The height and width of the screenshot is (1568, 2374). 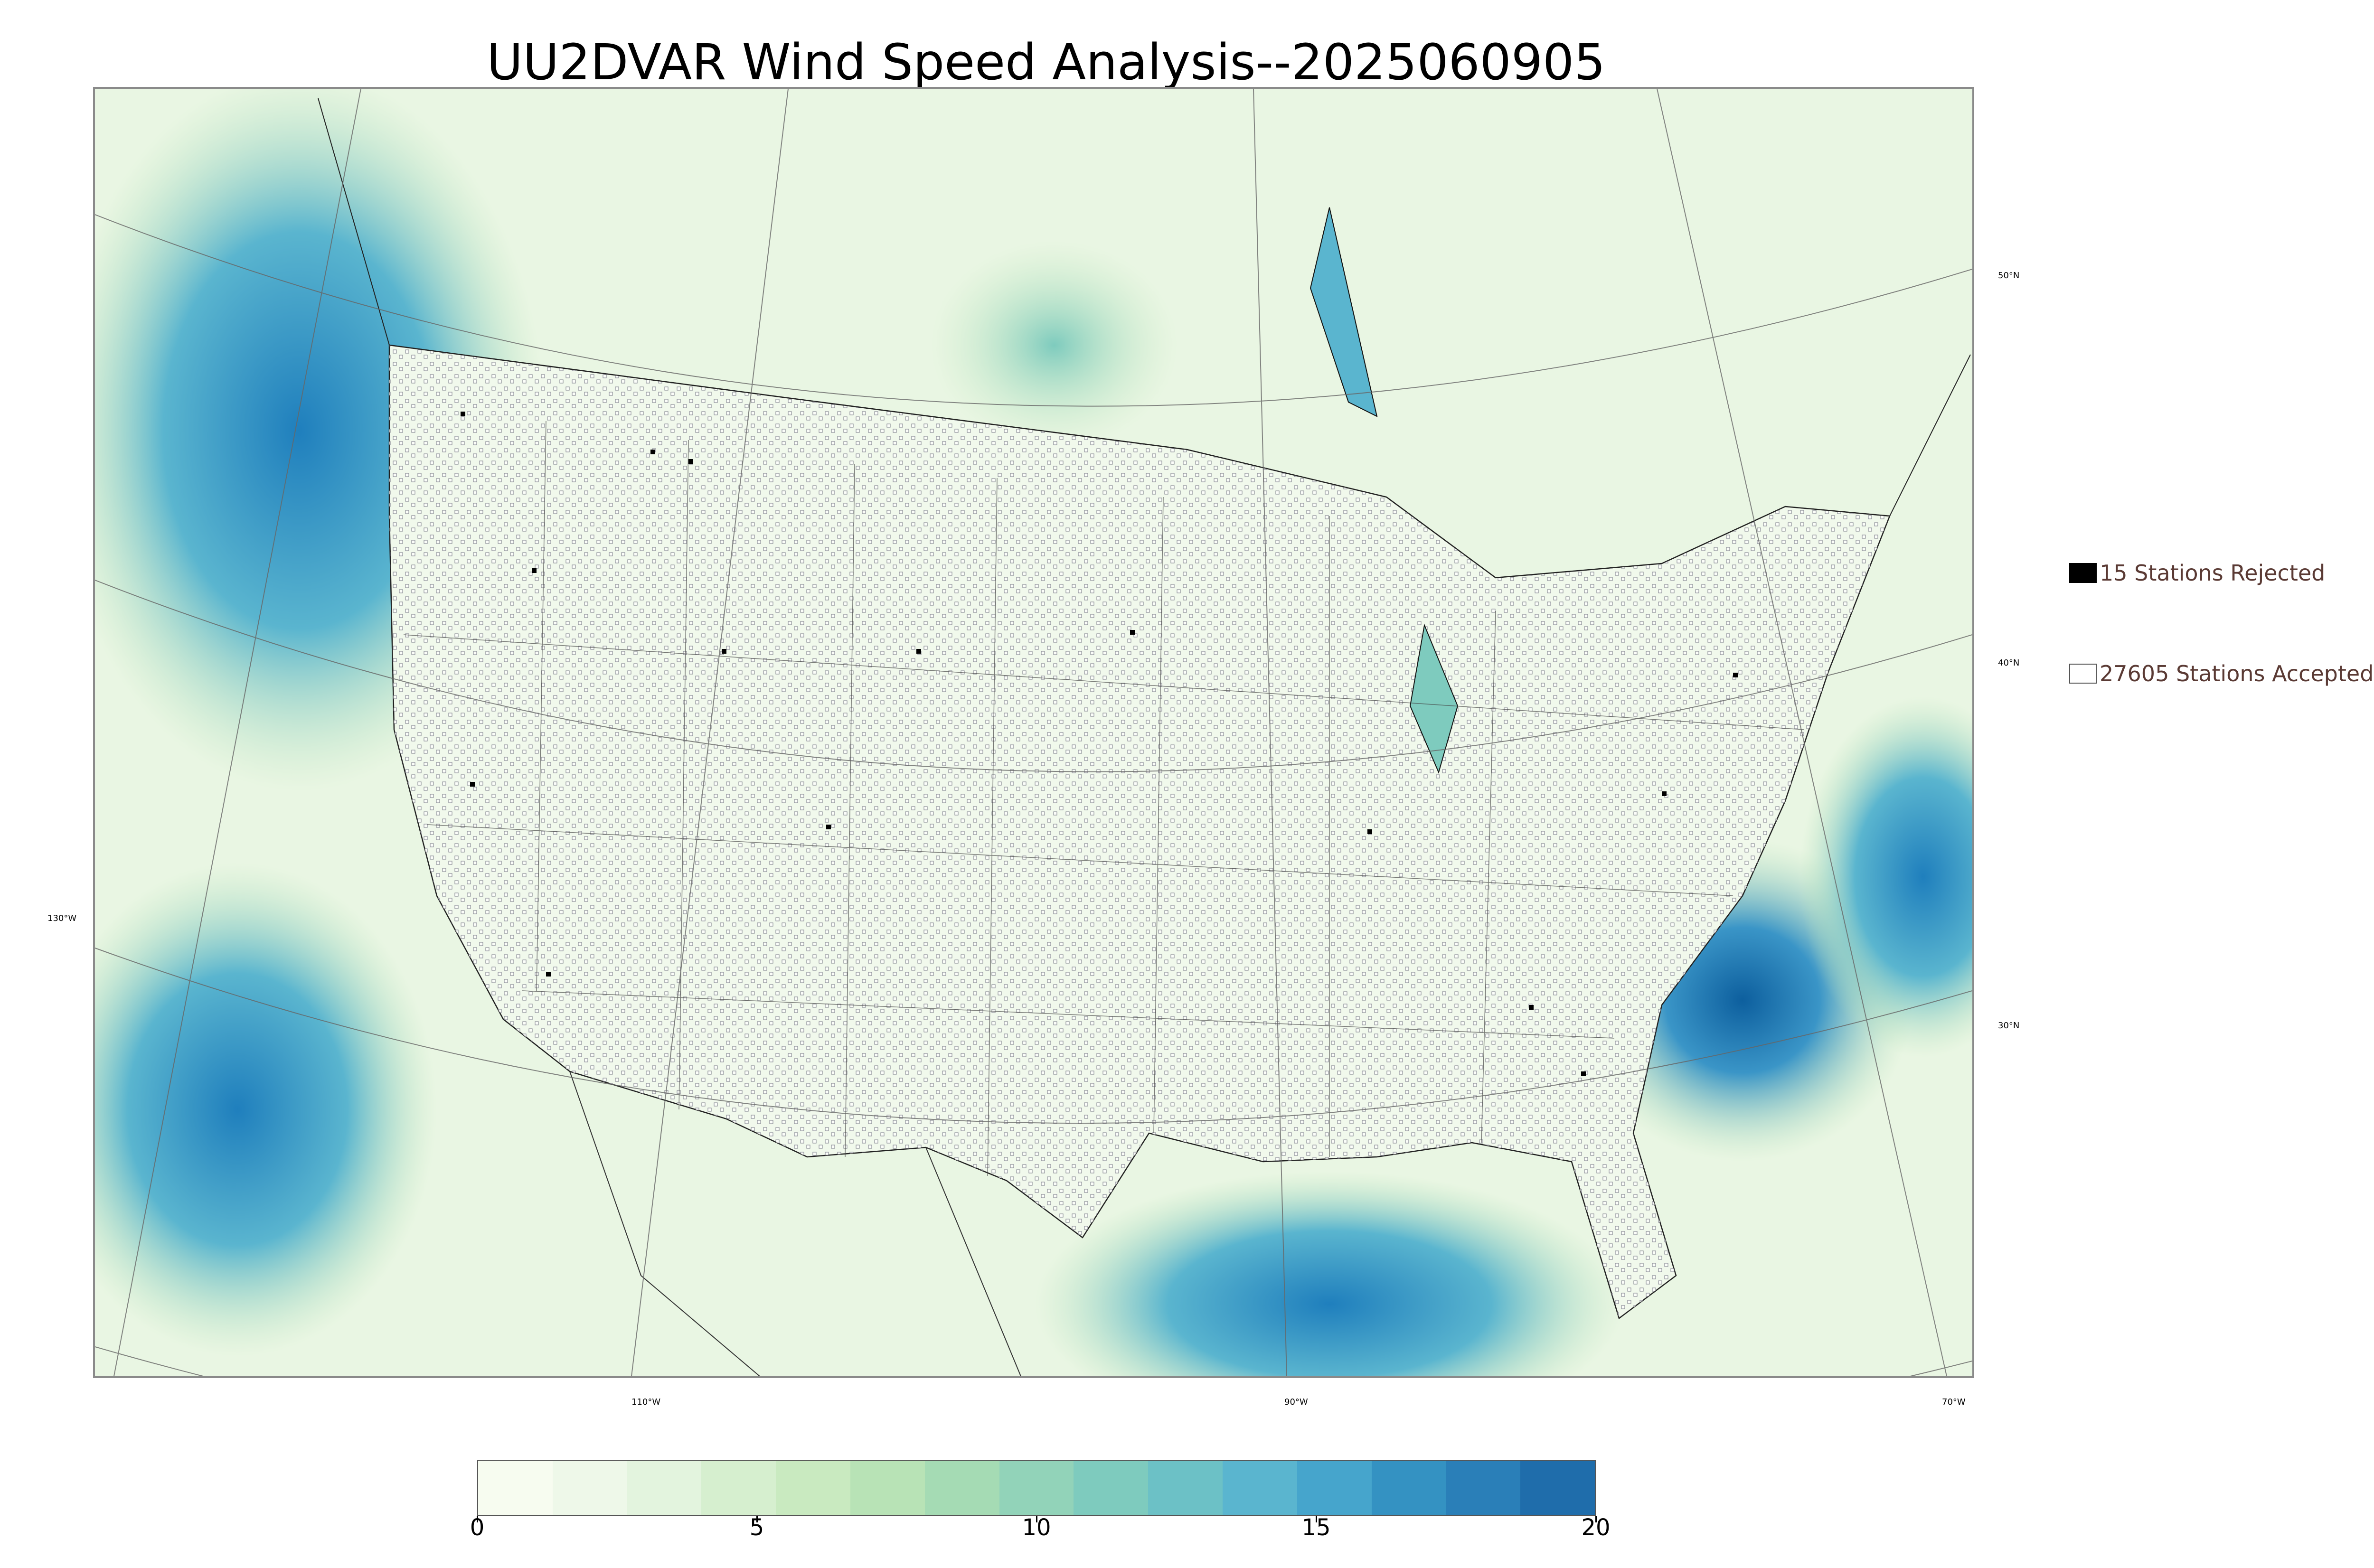 I want to click on lon-label-70w: 70°W, so click(x=1954, y=1402).